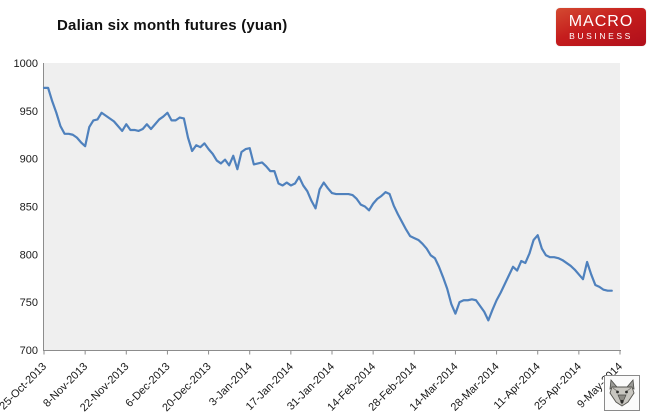 The width and height of the screenshot is (655, 414). I want to click on wolf-emblem-frame, so click(622, 393).